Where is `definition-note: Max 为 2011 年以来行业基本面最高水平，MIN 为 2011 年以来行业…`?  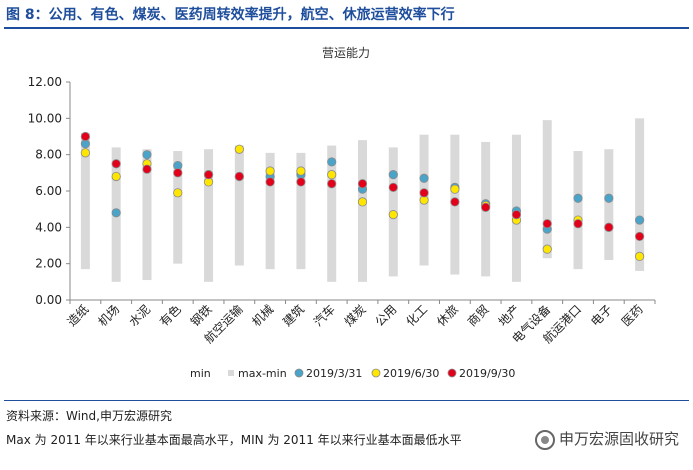 definition-note: Max 为 2011 年以来行业基本面最高水平，MIN 为 2011 年以来行业… is located at coordinates (234, 440).